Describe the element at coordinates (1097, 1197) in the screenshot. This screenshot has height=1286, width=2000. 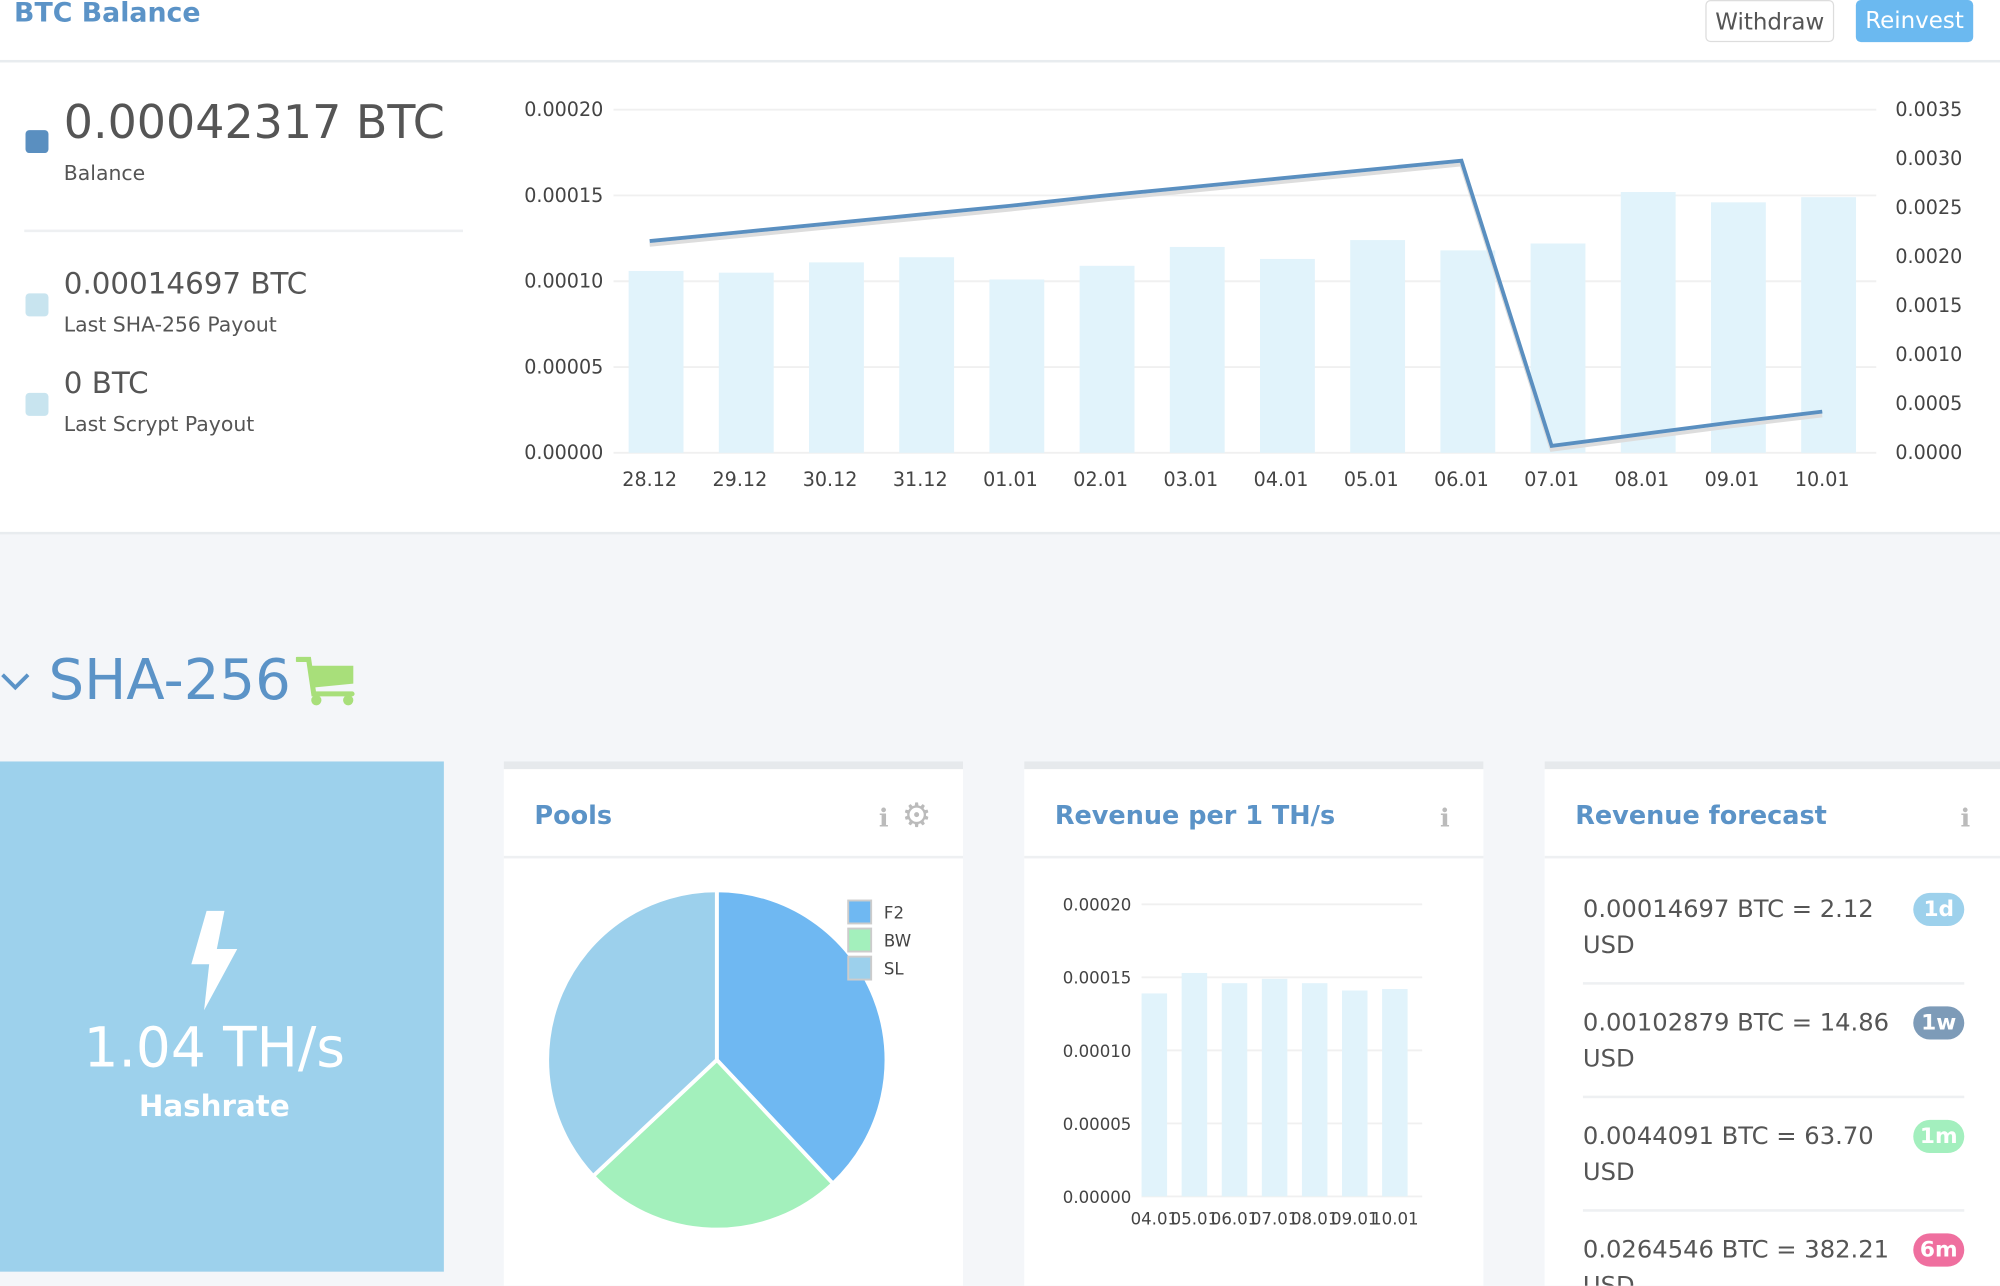
I see `y-tick: 0.00000` at that location.